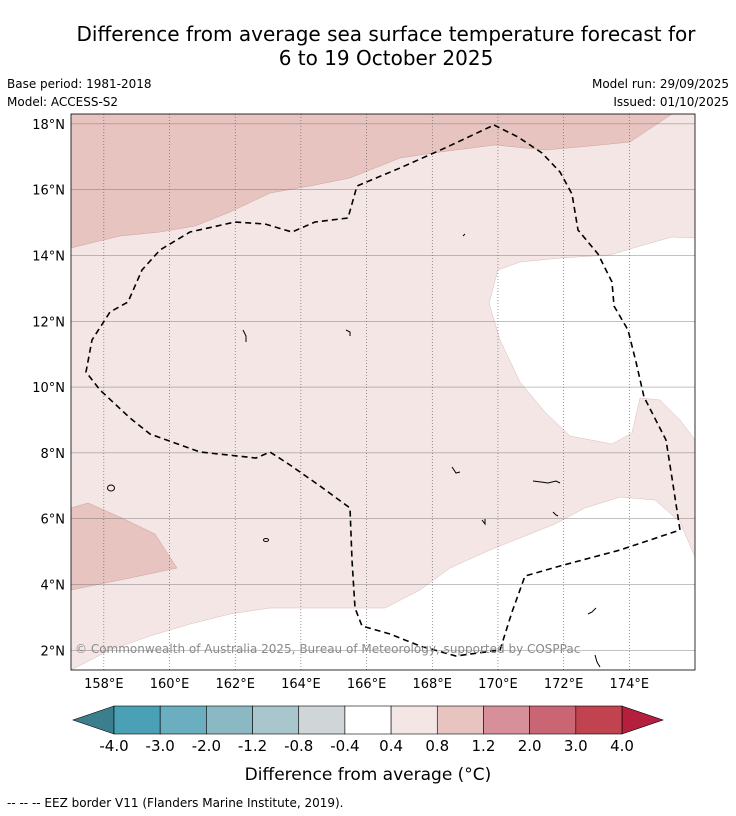 This screenshot has width=736, height=816. Describe the element at coordinates (530, 746) in the screenshot. I see `colorbar-tick-label: 2.0` at that location.